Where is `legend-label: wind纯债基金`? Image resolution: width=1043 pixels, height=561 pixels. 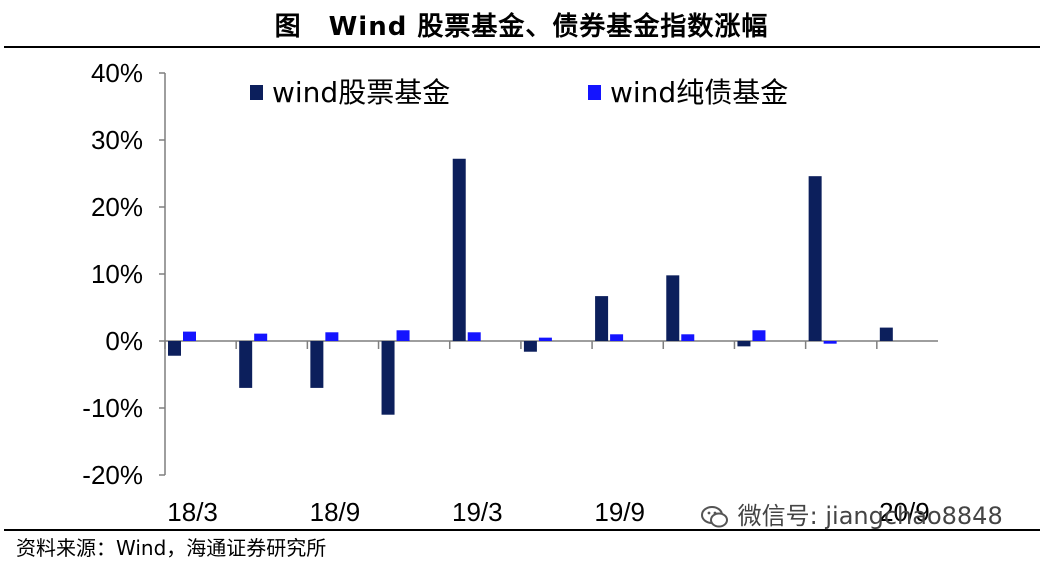
legend-label: wind纯债基金 is located at coordinates (699, 92).